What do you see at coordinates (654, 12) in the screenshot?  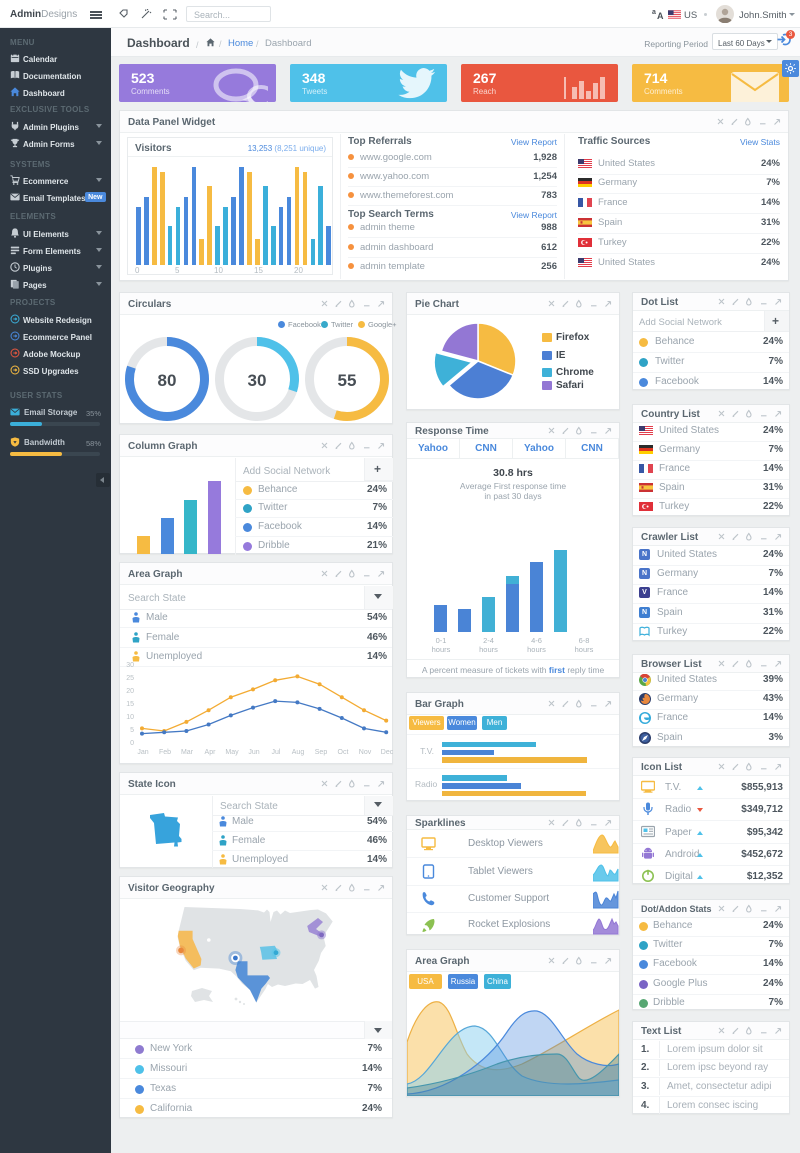 I see `svg-text: a` at bounding box center [654, 12].